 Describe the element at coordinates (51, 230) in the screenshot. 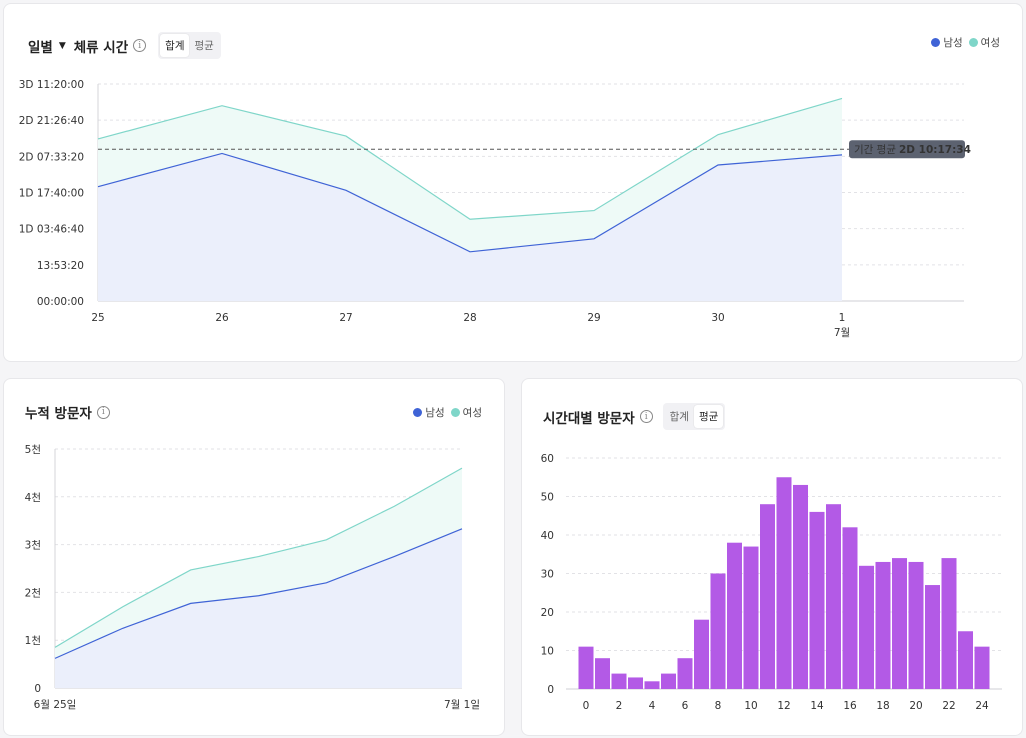

I see `y-tick-label: 1D 03:46:40` at that location.